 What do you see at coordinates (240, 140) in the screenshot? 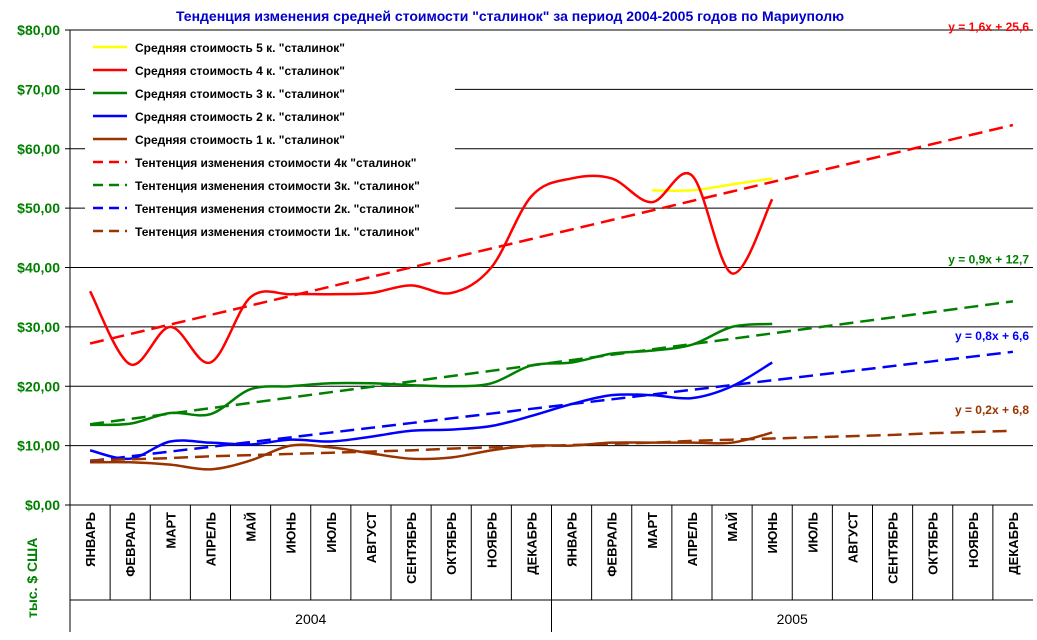
I see `legend-label: Средняя стоимость 1 к. "сталинок"` at bounding box center [240, 140].